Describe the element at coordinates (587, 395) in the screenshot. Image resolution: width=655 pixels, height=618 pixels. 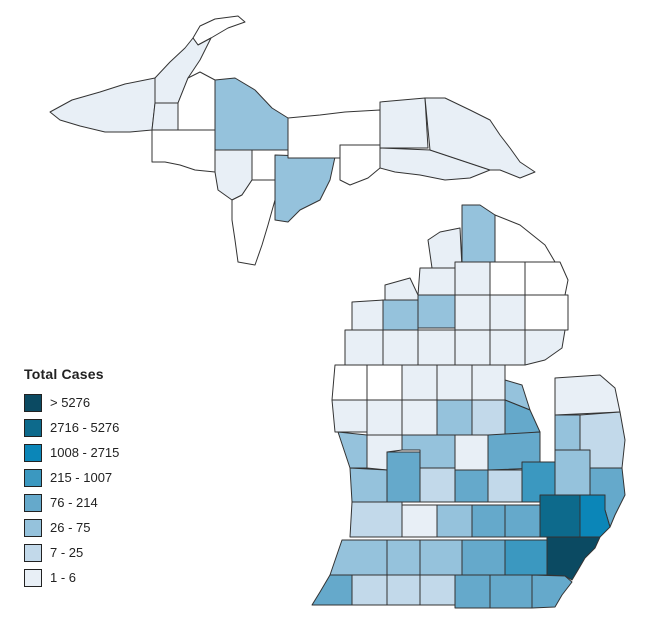
I see `county-huron` at that location.